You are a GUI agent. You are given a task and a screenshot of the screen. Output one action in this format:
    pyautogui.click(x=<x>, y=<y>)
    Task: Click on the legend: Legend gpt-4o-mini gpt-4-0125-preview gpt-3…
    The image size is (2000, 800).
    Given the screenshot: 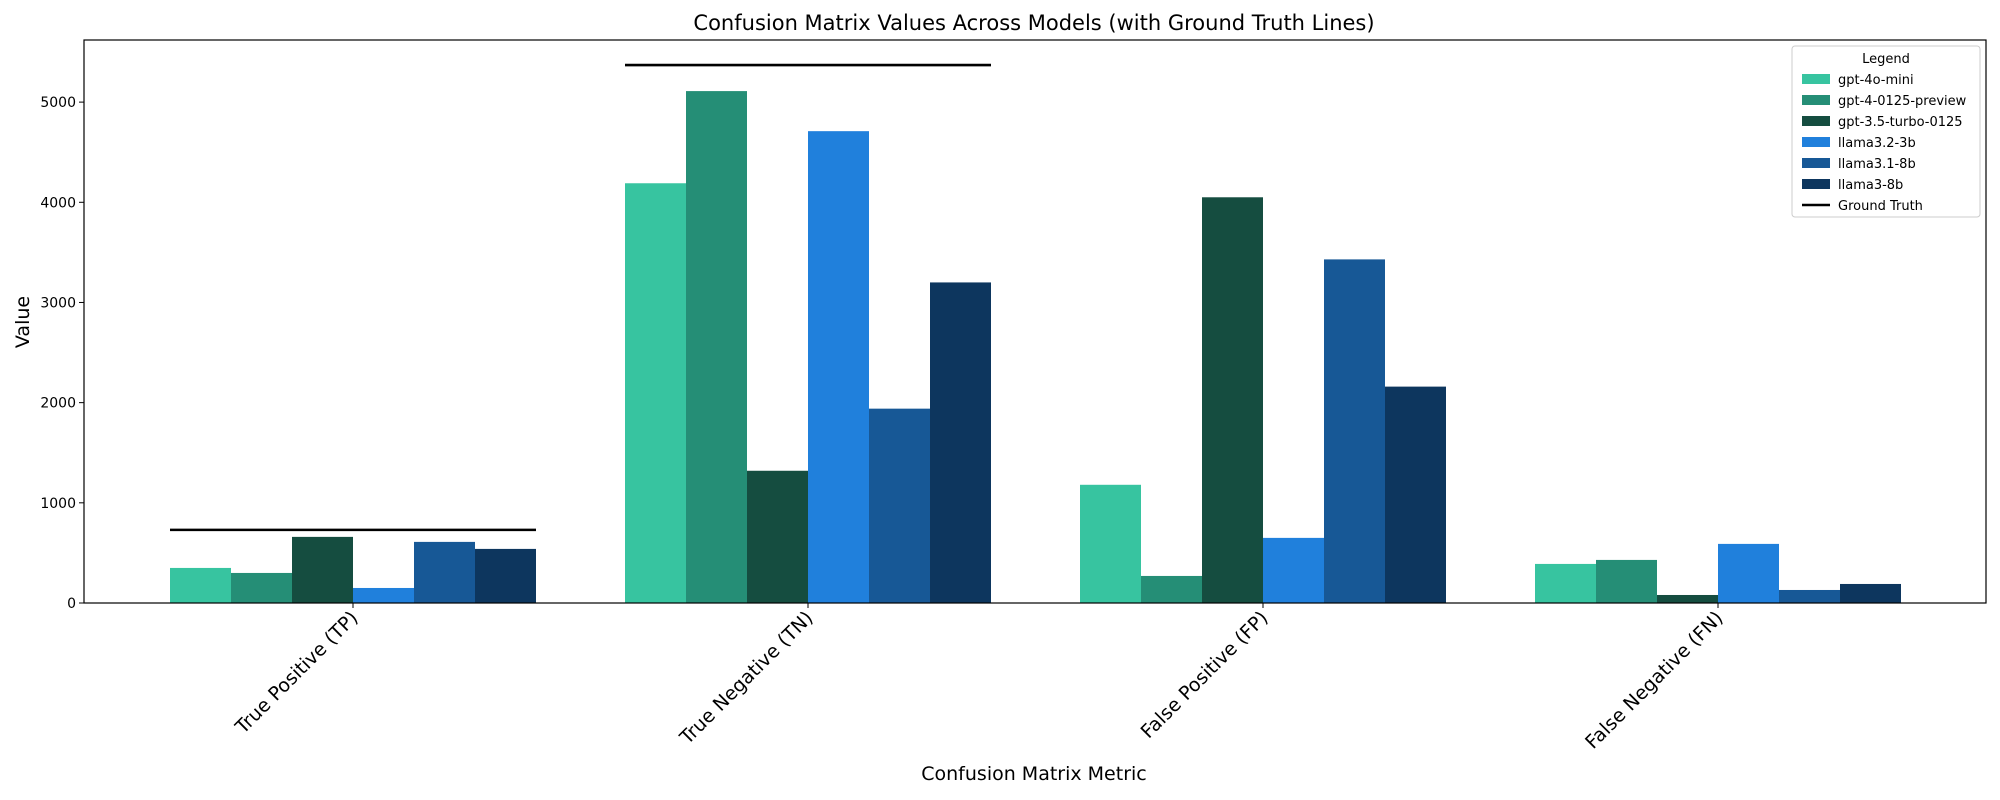 What is the action you would take?
    pyautogui.click(x=1886, y=131)
    